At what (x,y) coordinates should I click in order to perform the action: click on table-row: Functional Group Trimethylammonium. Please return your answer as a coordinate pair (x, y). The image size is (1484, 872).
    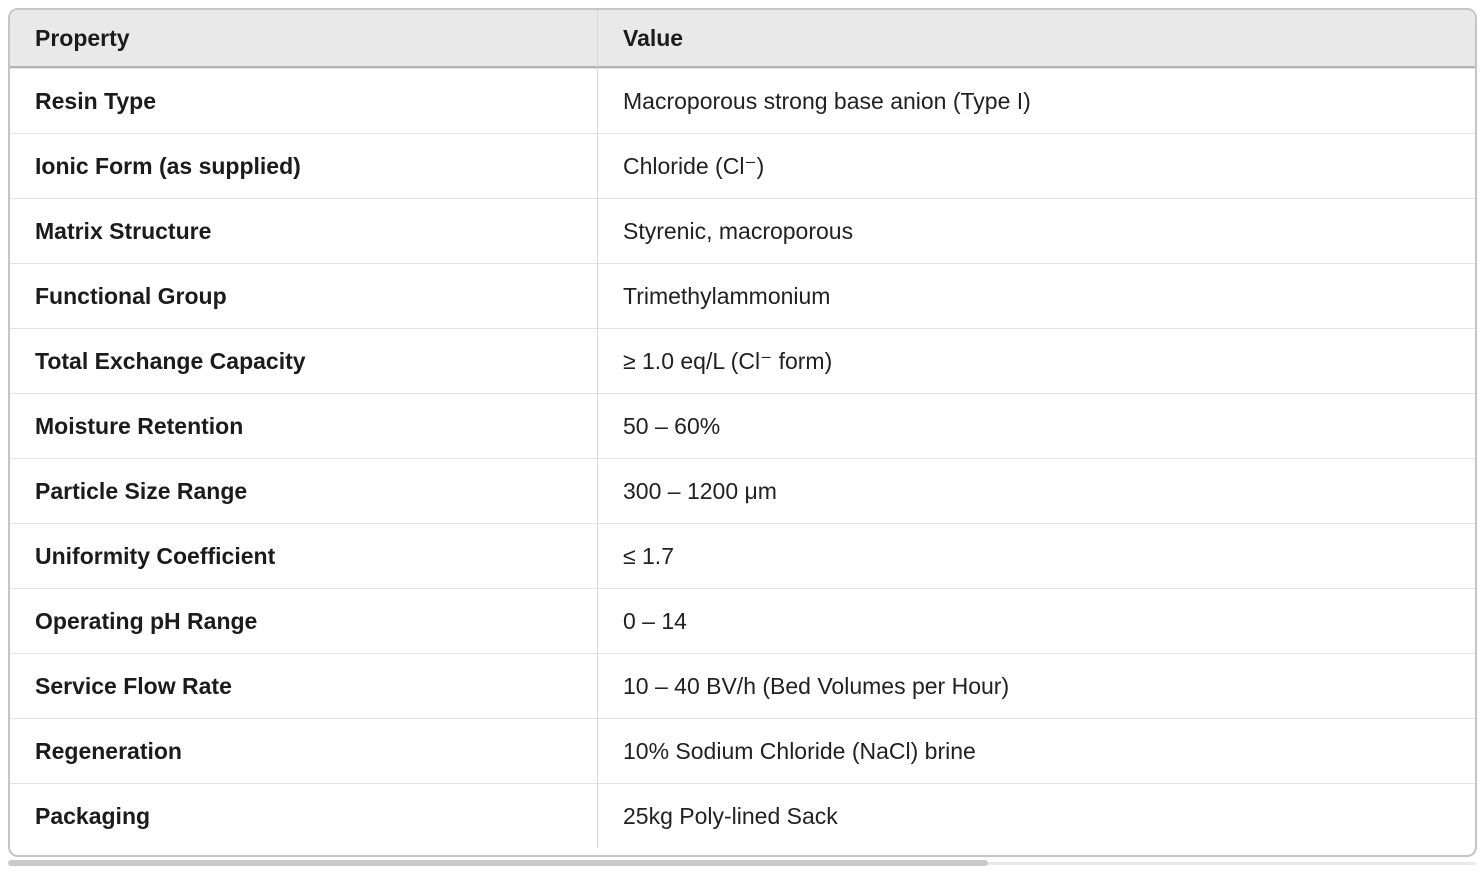
    Looking at the image, I should click on (742, 295).